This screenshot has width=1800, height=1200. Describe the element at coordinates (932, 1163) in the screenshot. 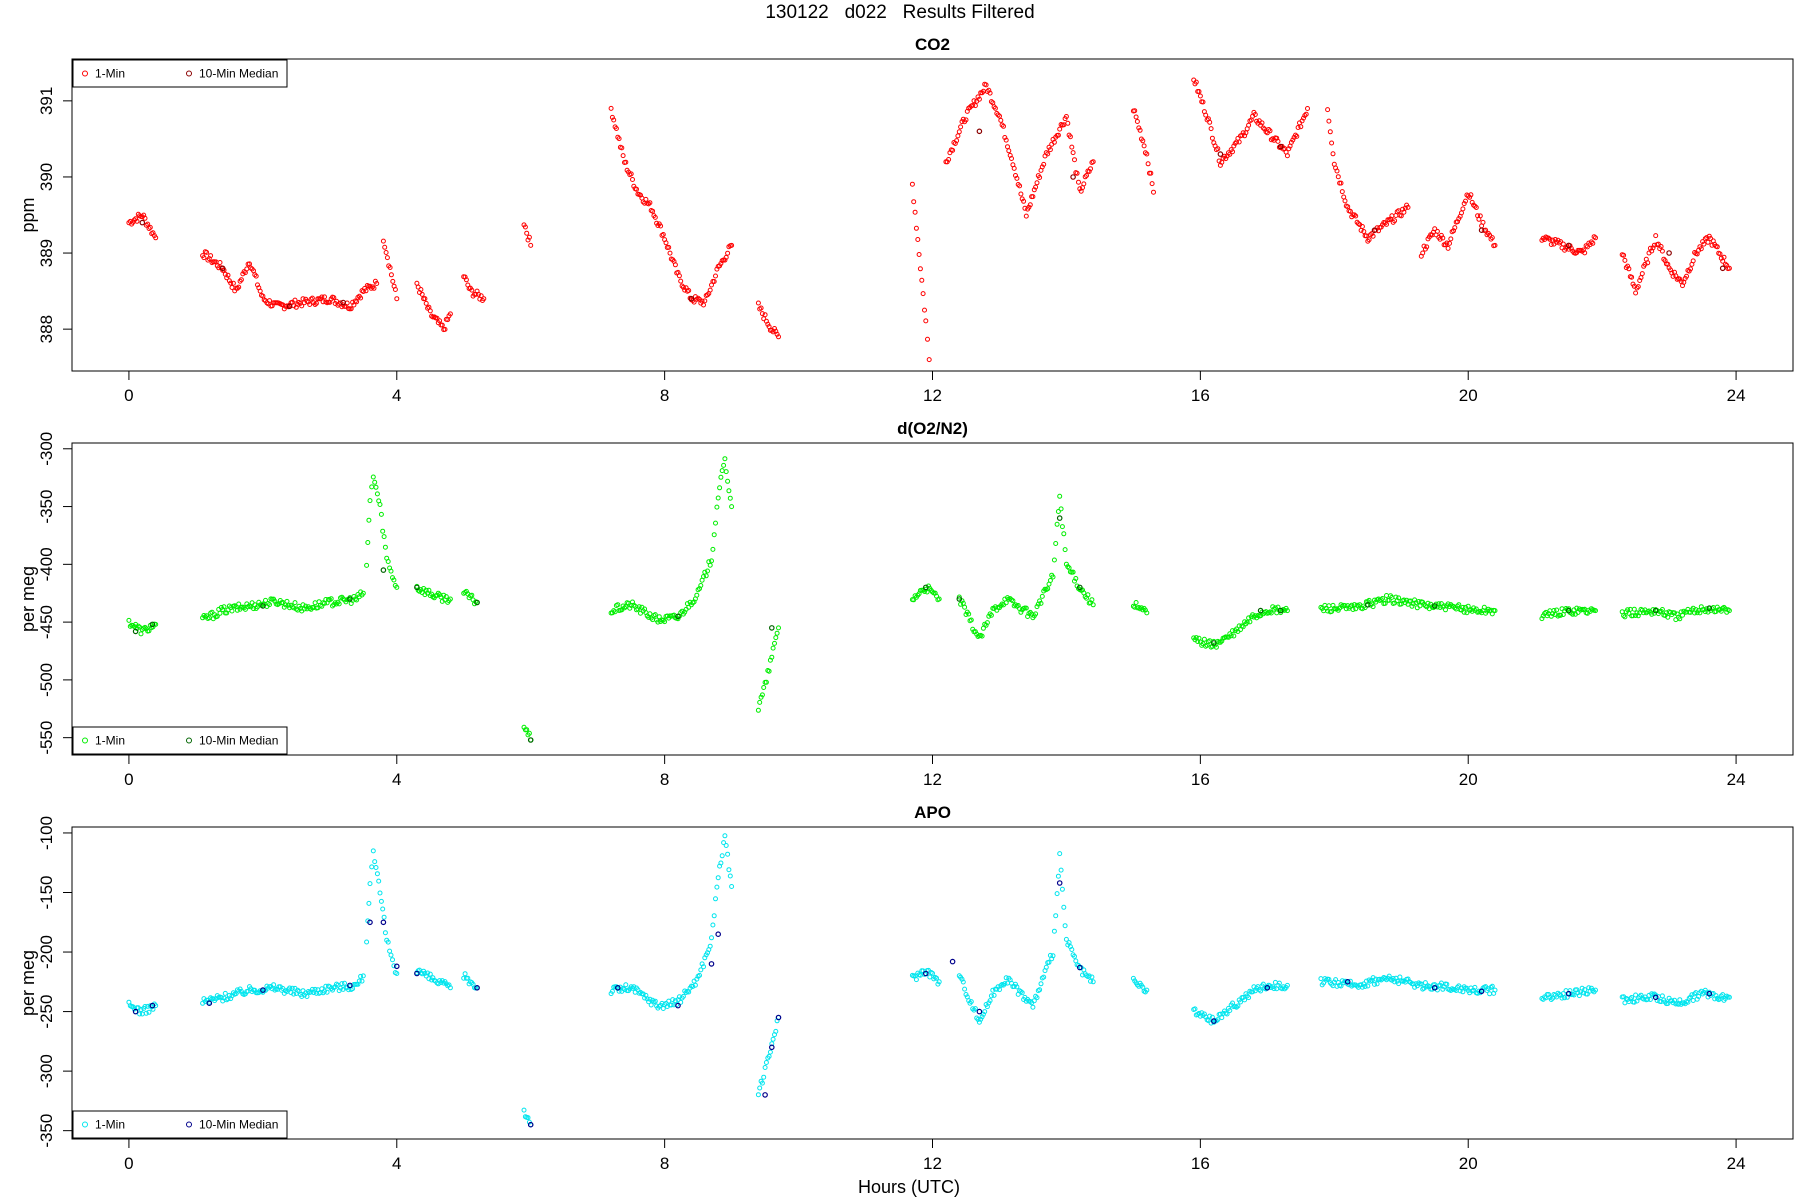

I see `x-tick-label: 12` at that location.